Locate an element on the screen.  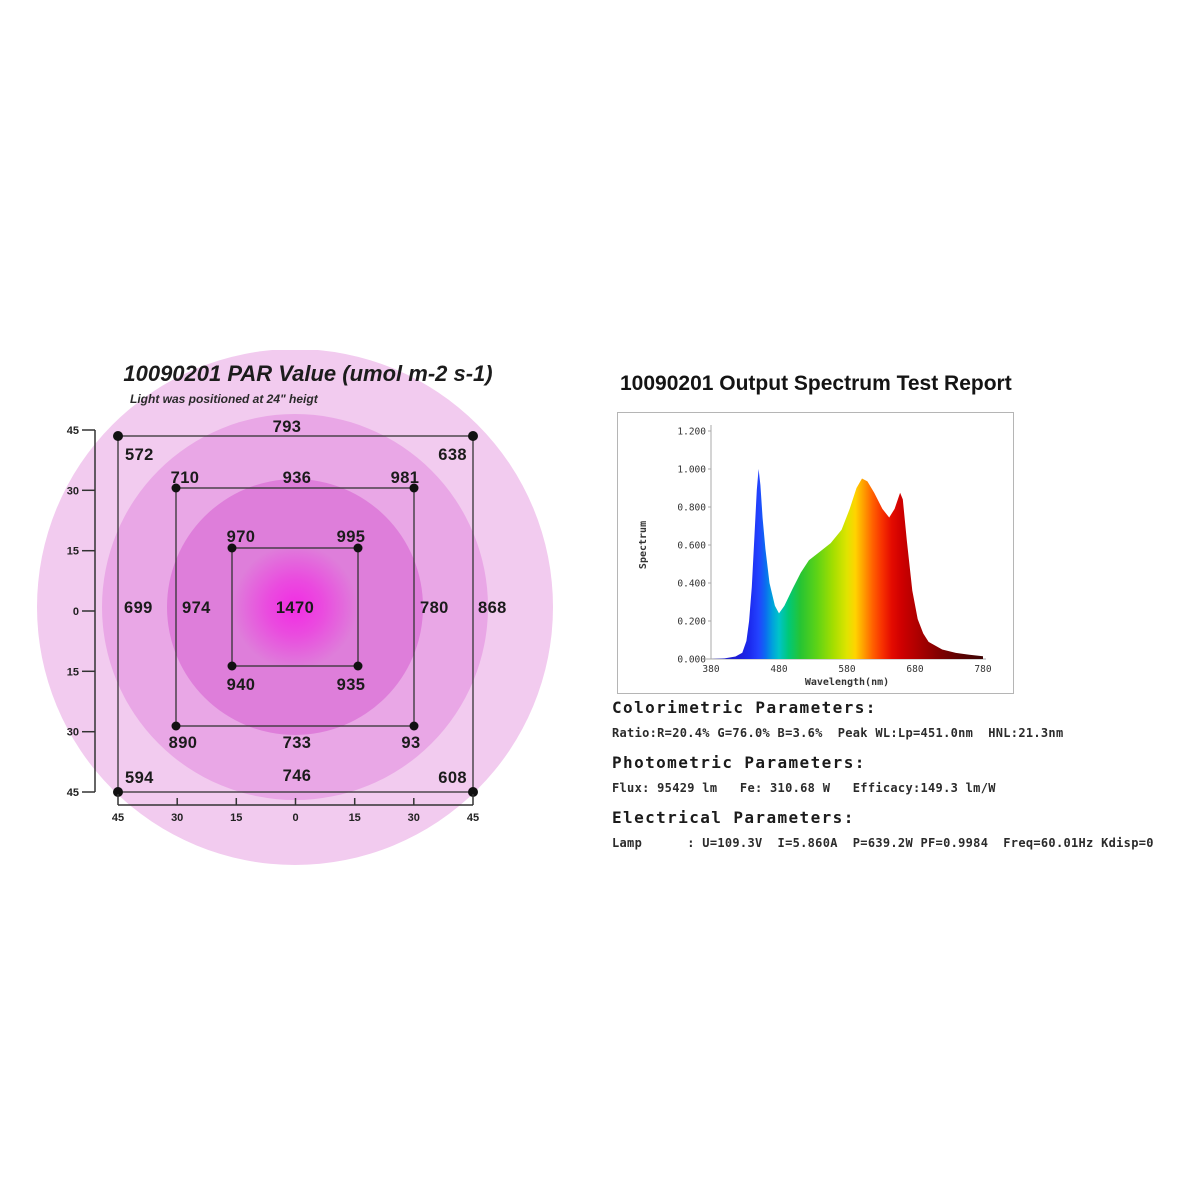
par-y-axis is located at coordinates (89, 611).